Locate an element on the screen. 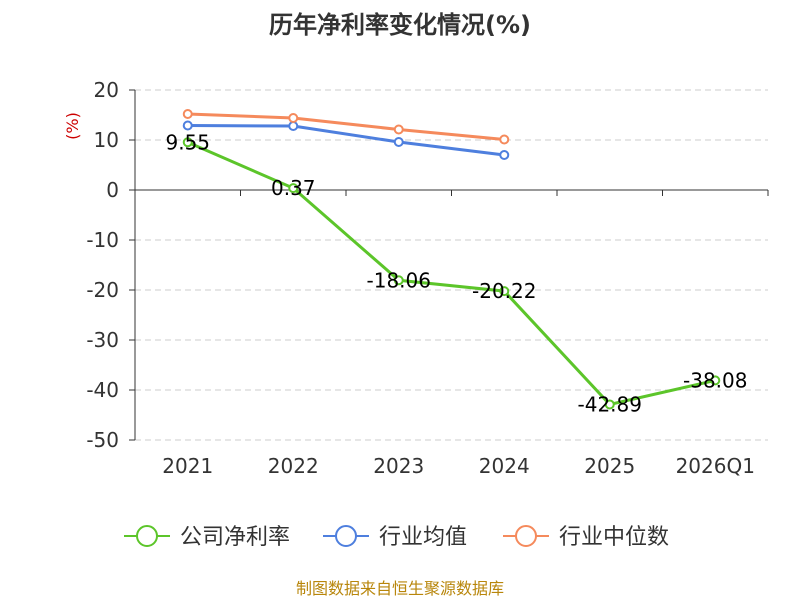 This screenshot has height=600, width=800. legend-item: 行业中位数 is located at coordinates (586, 537).